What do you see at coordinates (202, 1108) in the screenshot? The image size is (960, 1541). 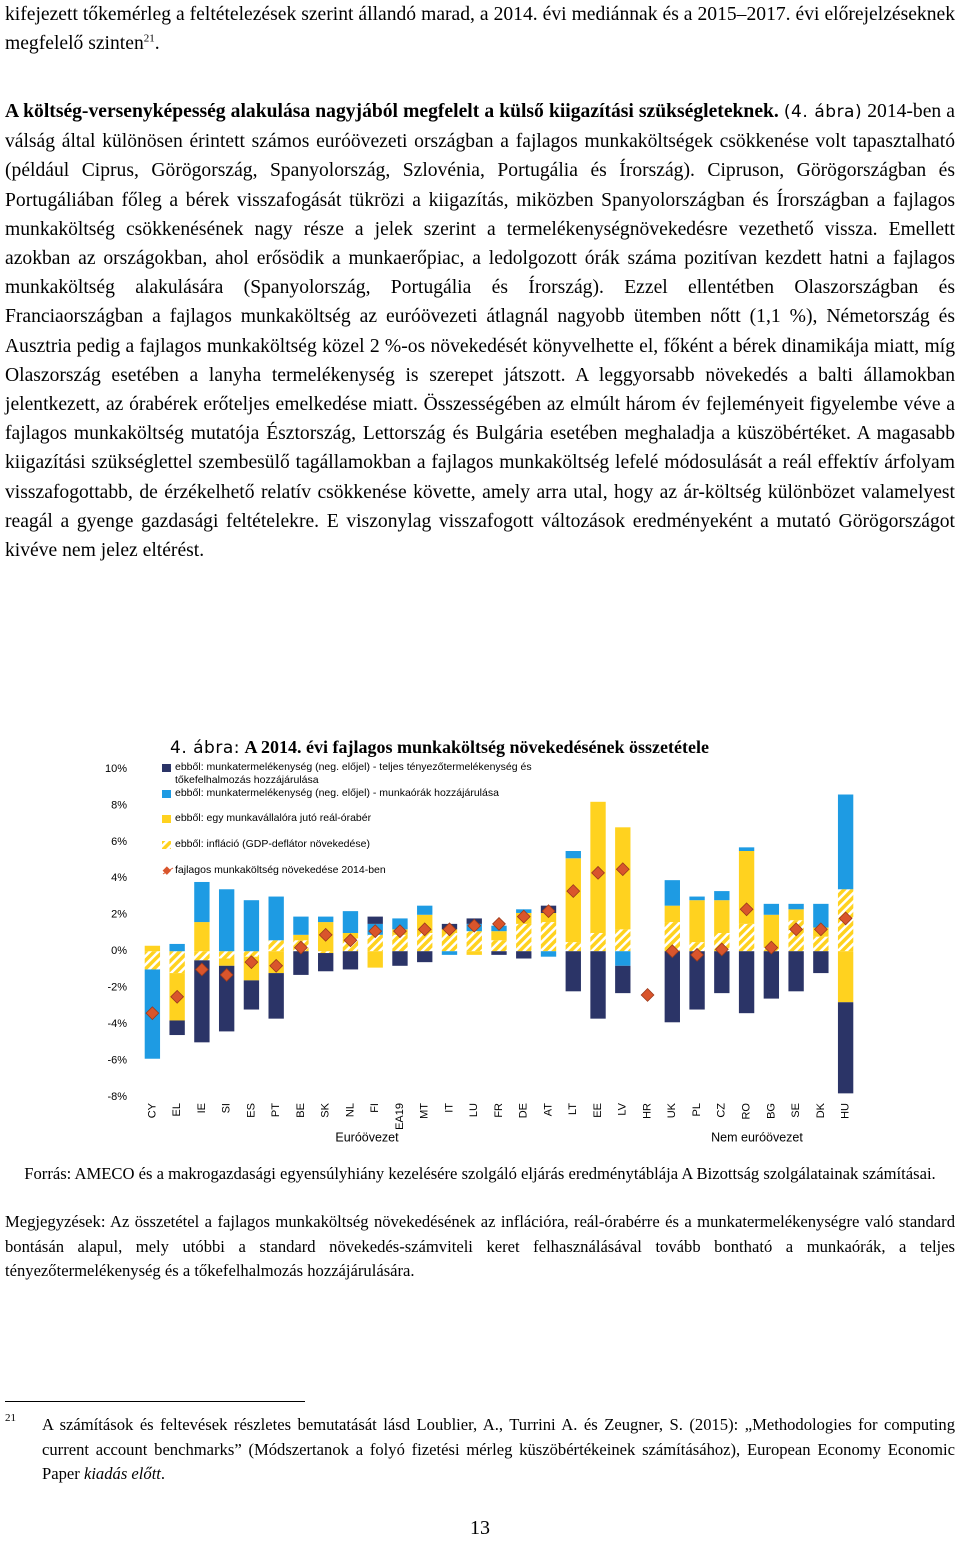 I see `x-tick-label: IE` at bounding box center [202, 1108].